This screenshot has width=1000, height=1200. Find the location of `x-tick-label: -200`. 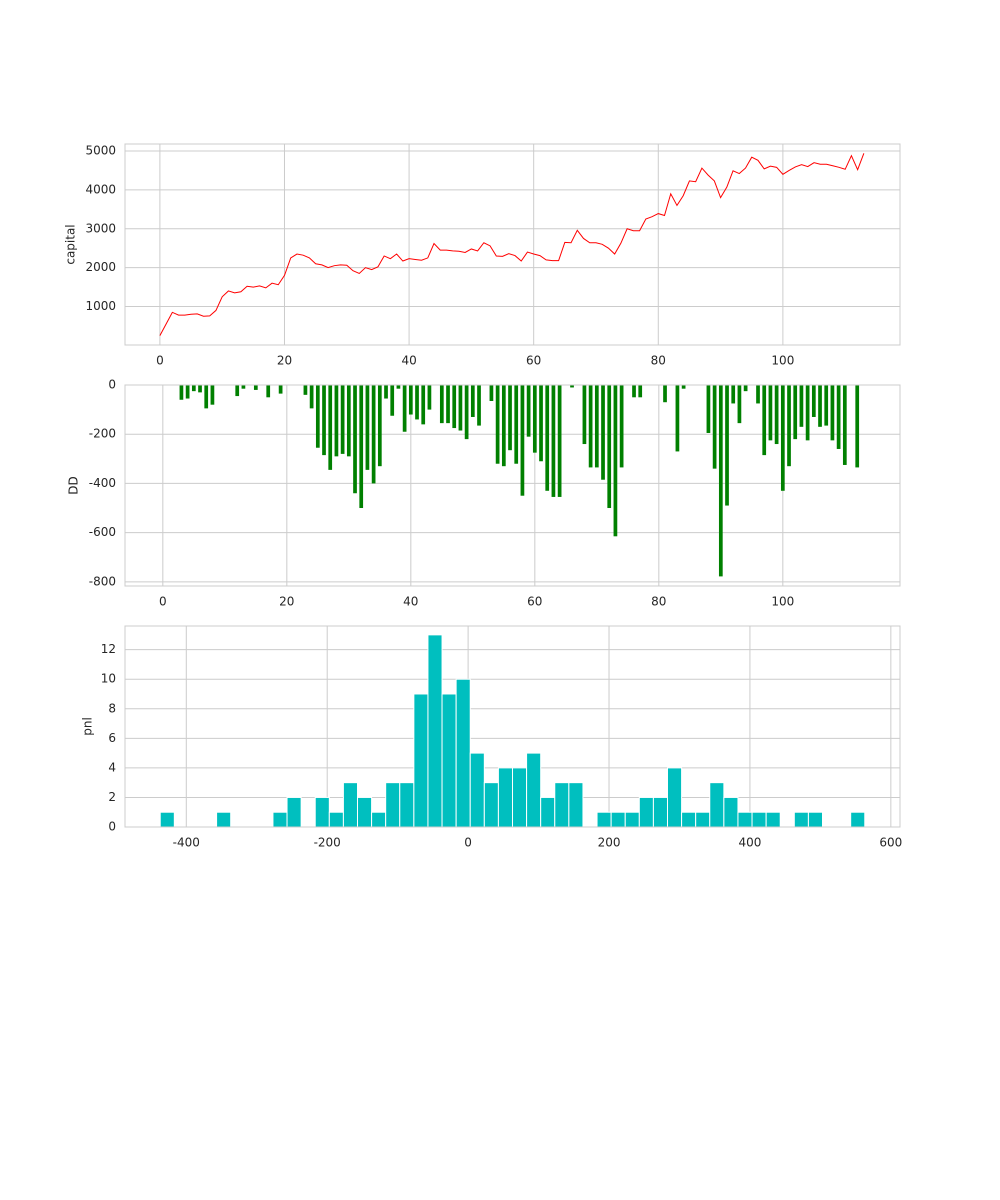

x-tick-label: -200 is located at coordinates (327, 843).